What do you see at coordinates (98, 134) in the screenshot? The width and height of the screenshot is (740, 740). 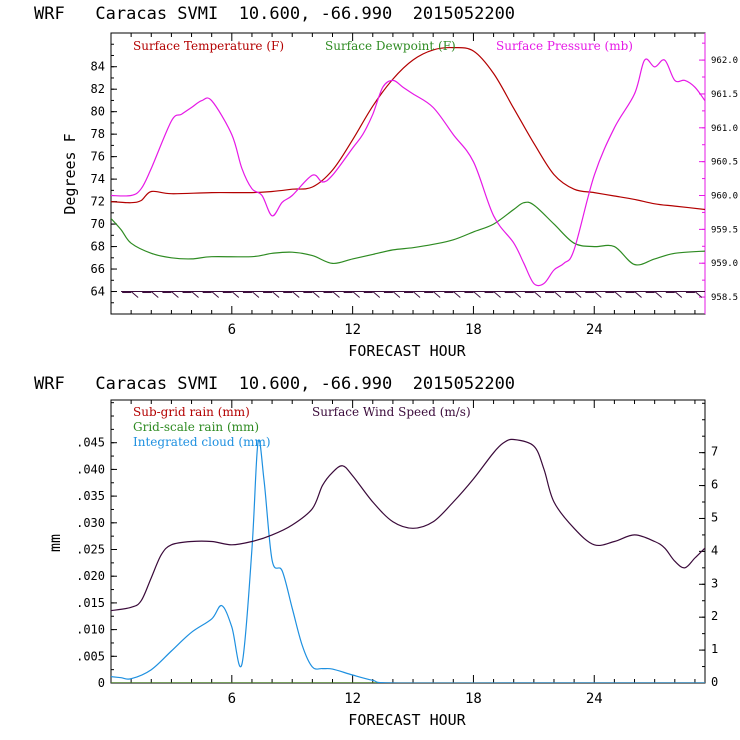 I see `left-tick-label: 78` at bounding box center [98, 134].